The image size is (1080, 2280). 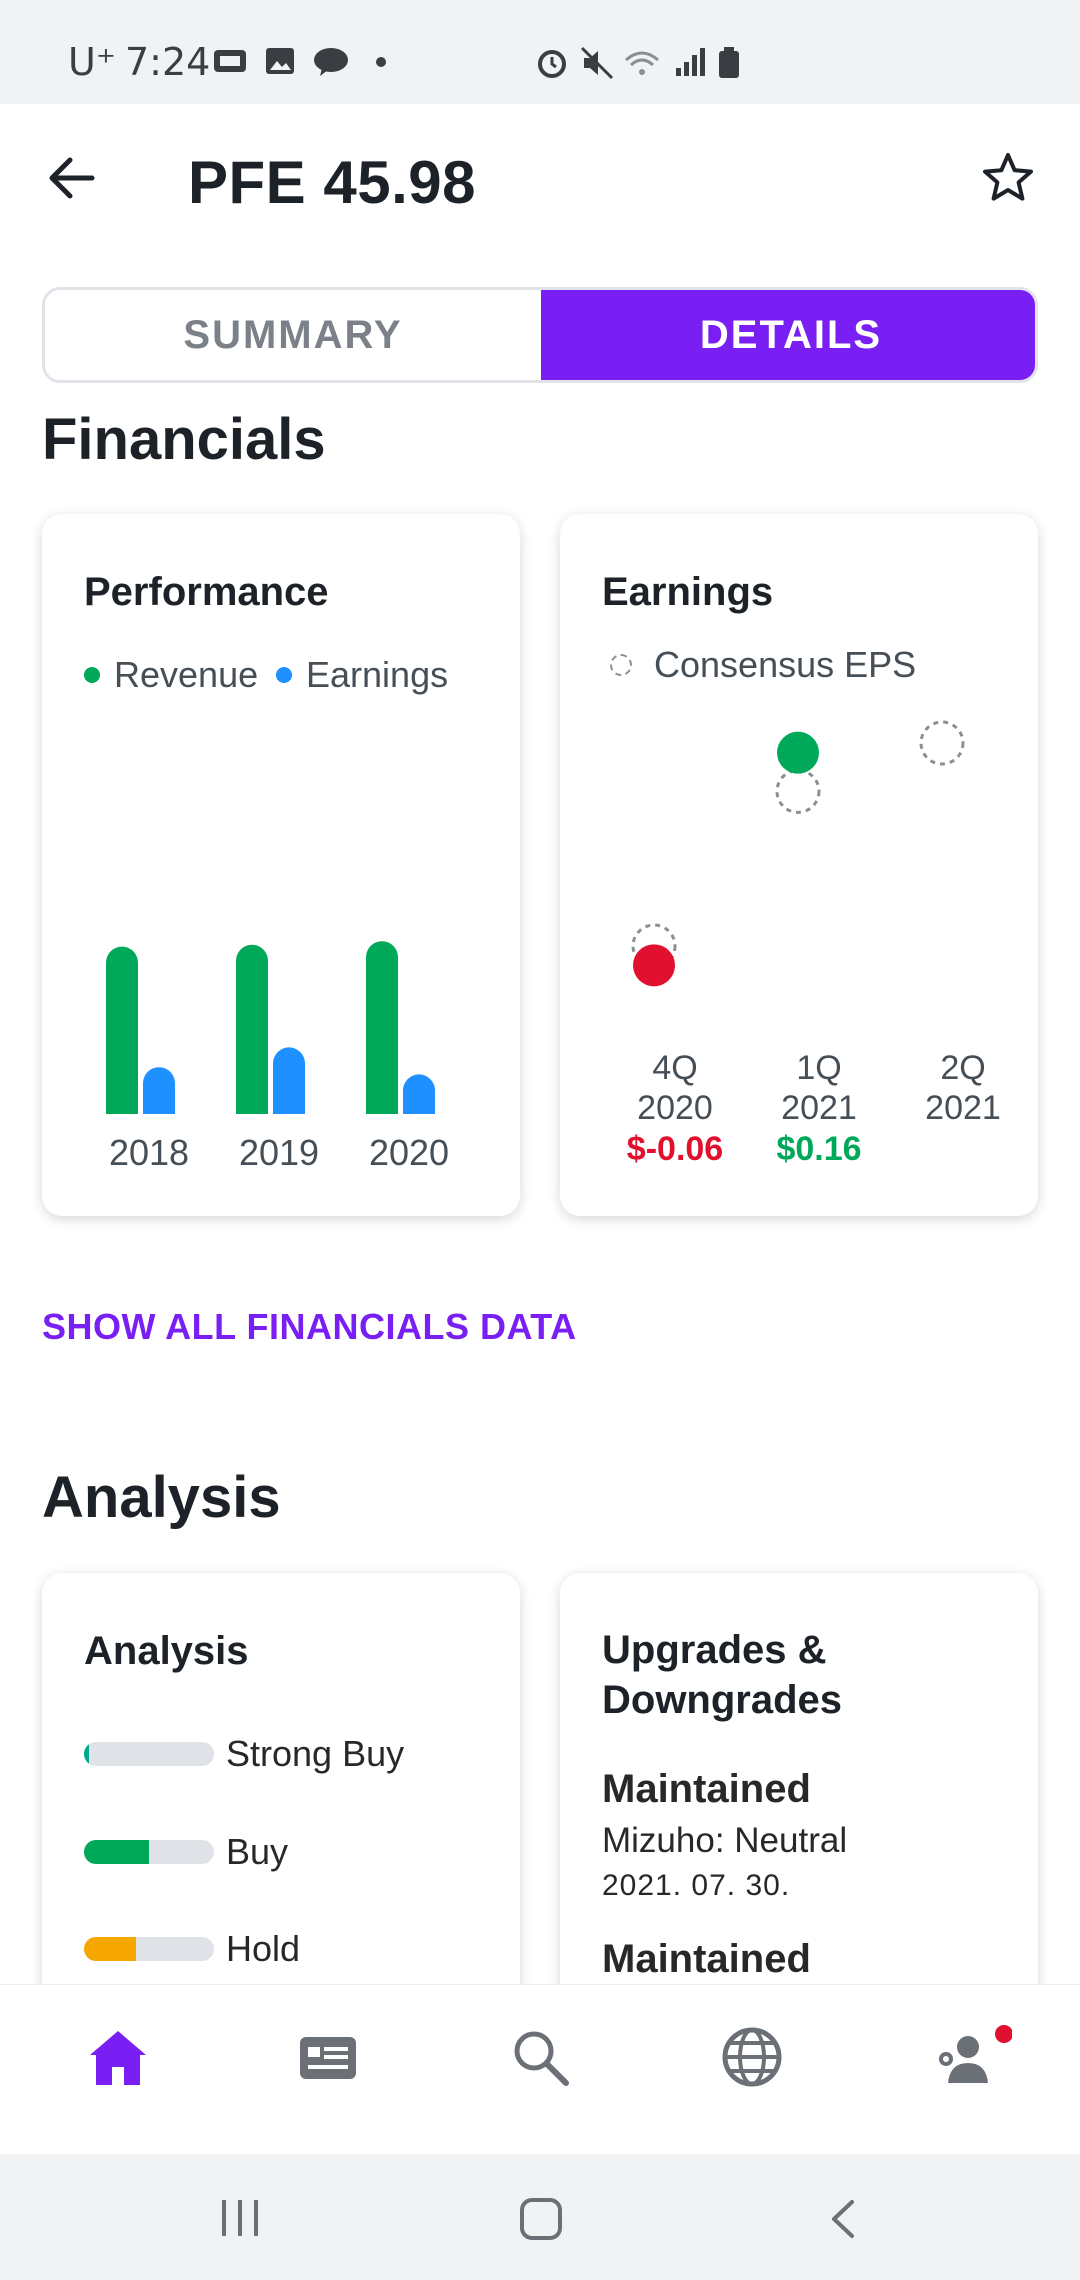 What do you see at coordinates (122, 1030) in the screenshot?
I see `revenue-bar-2018` at bounding box center [122, 1030].